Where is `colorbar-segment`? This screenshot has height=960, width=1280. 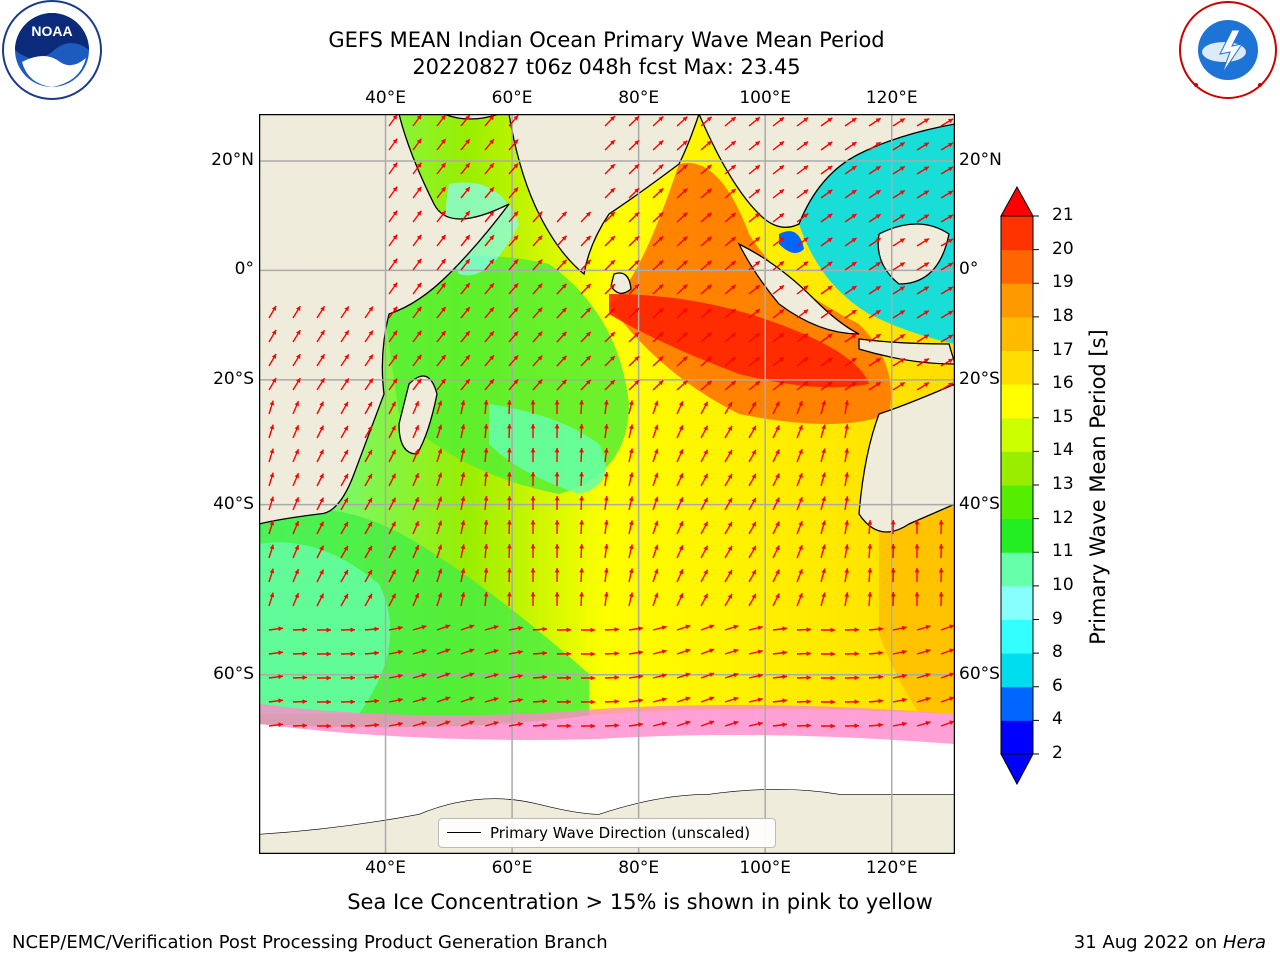
colorbar-segment is located at coordinates (1017, 670).